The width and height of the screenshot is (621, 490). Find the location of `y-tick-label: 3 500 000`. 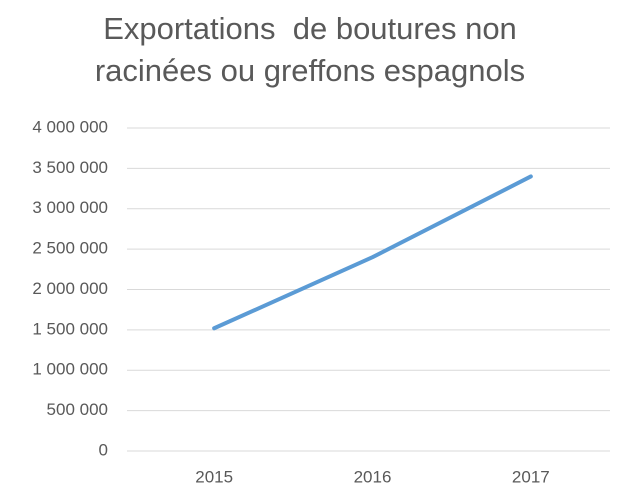

y-tick-label: 3 500 000 is located at coordinates (70, 167).